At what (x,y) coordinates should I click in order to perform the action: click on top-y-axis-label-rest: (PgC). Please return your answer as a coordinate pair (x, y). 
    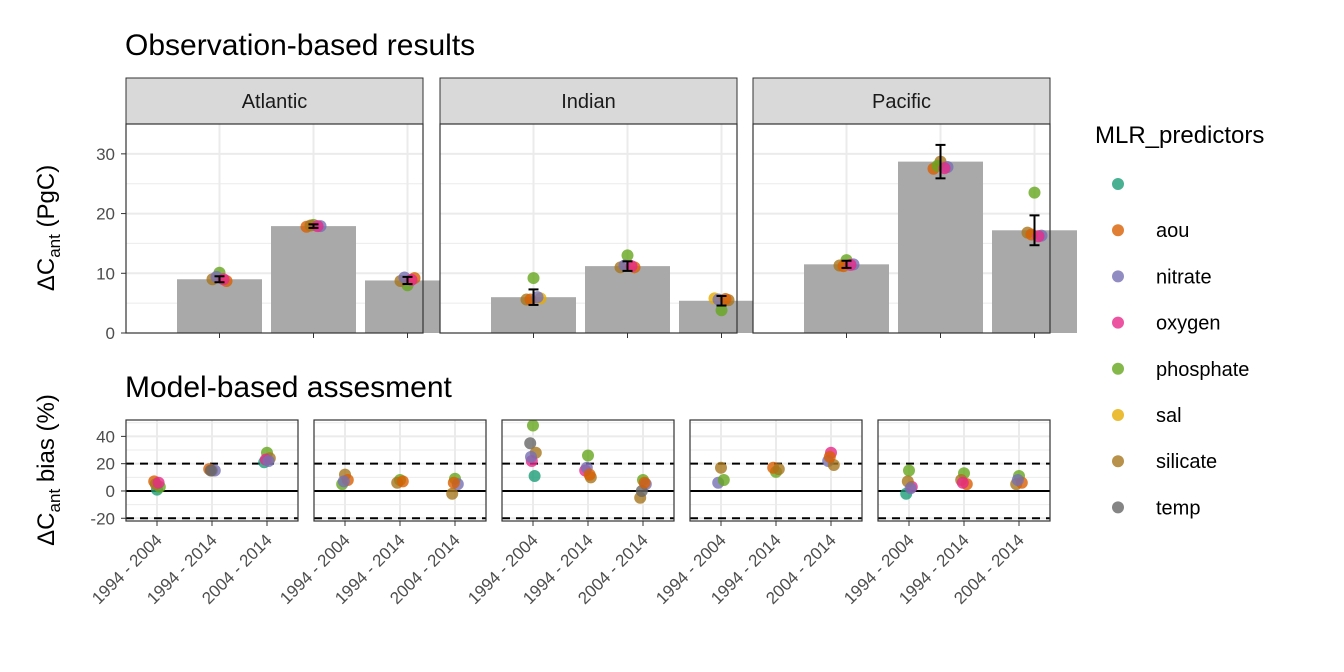
    Looking at the image, I should click on (46, 199).